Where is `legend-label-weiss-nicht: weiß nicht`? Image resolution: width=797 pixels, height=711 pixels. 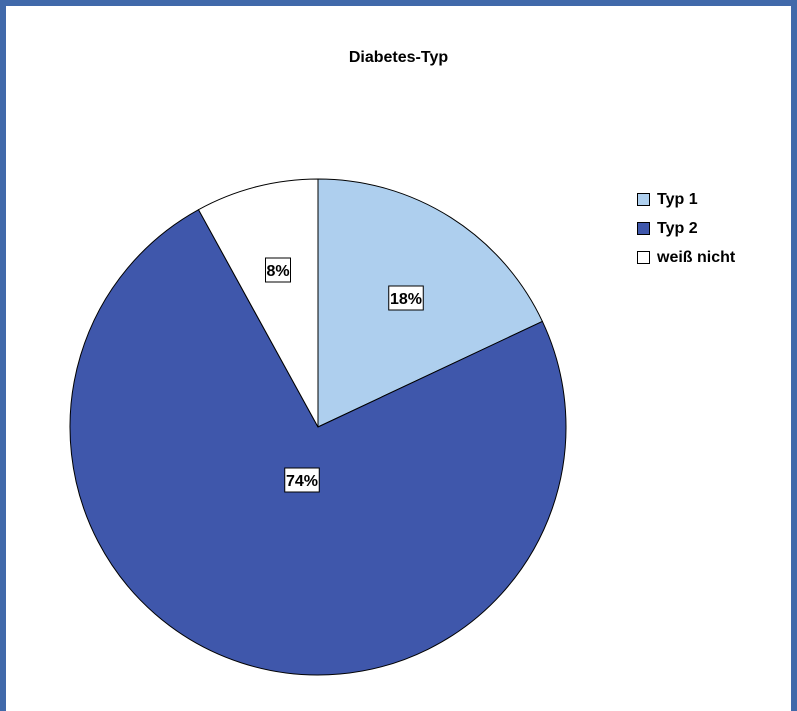 legend-label-weiss-nicht: weiß nicht is located at coordinates (696, 257).